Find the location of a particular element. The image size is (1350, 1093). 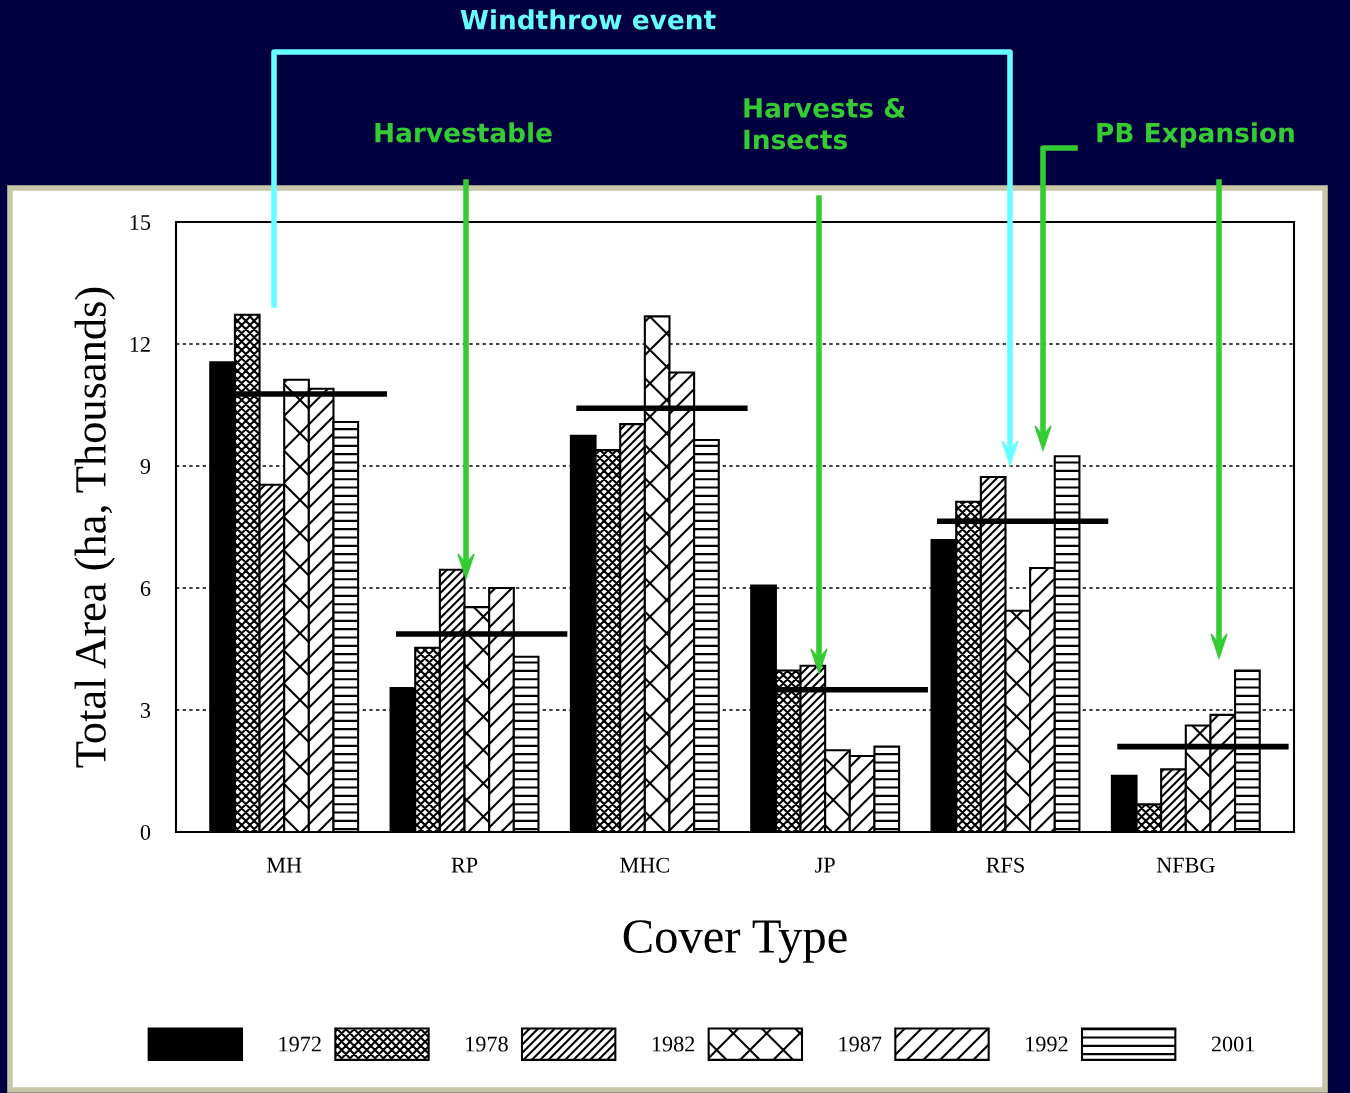

text: Harvests & Insects is located at coordinates (825, 123).